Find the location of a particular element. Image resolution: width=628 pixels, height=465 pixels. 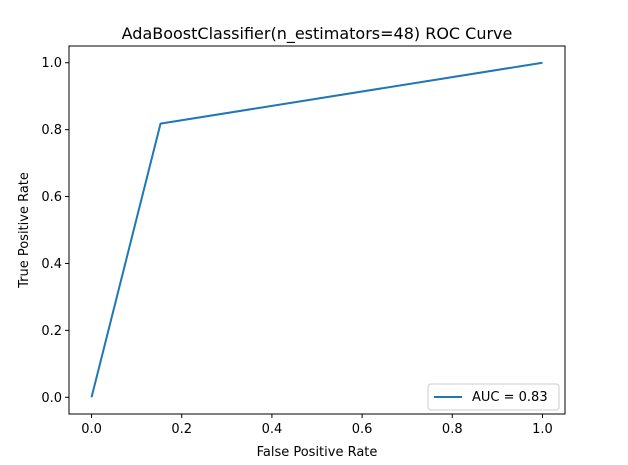

y-axis: 0.0 0.2 0.4 0.6 0.8 1.0 is located at coordinates (55, 231).